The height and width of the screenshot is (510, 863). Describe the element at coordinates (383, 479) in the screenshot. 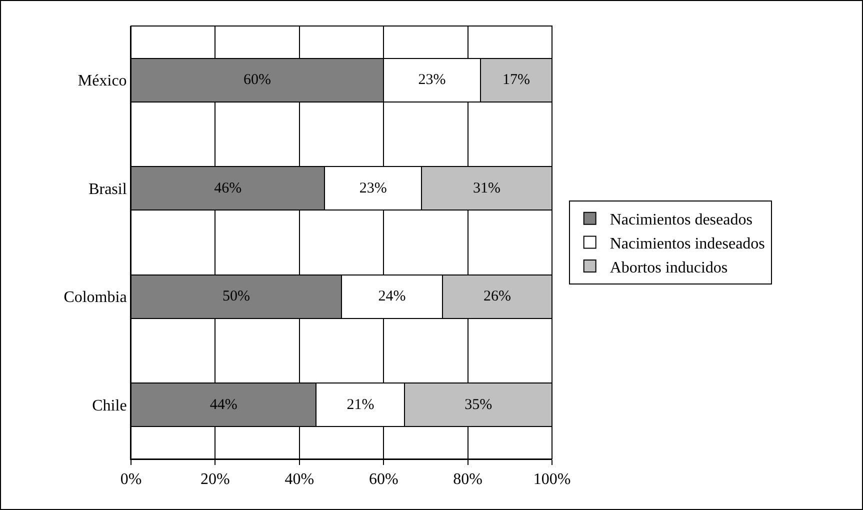

I see `x-tick-label: 60%` at that location.